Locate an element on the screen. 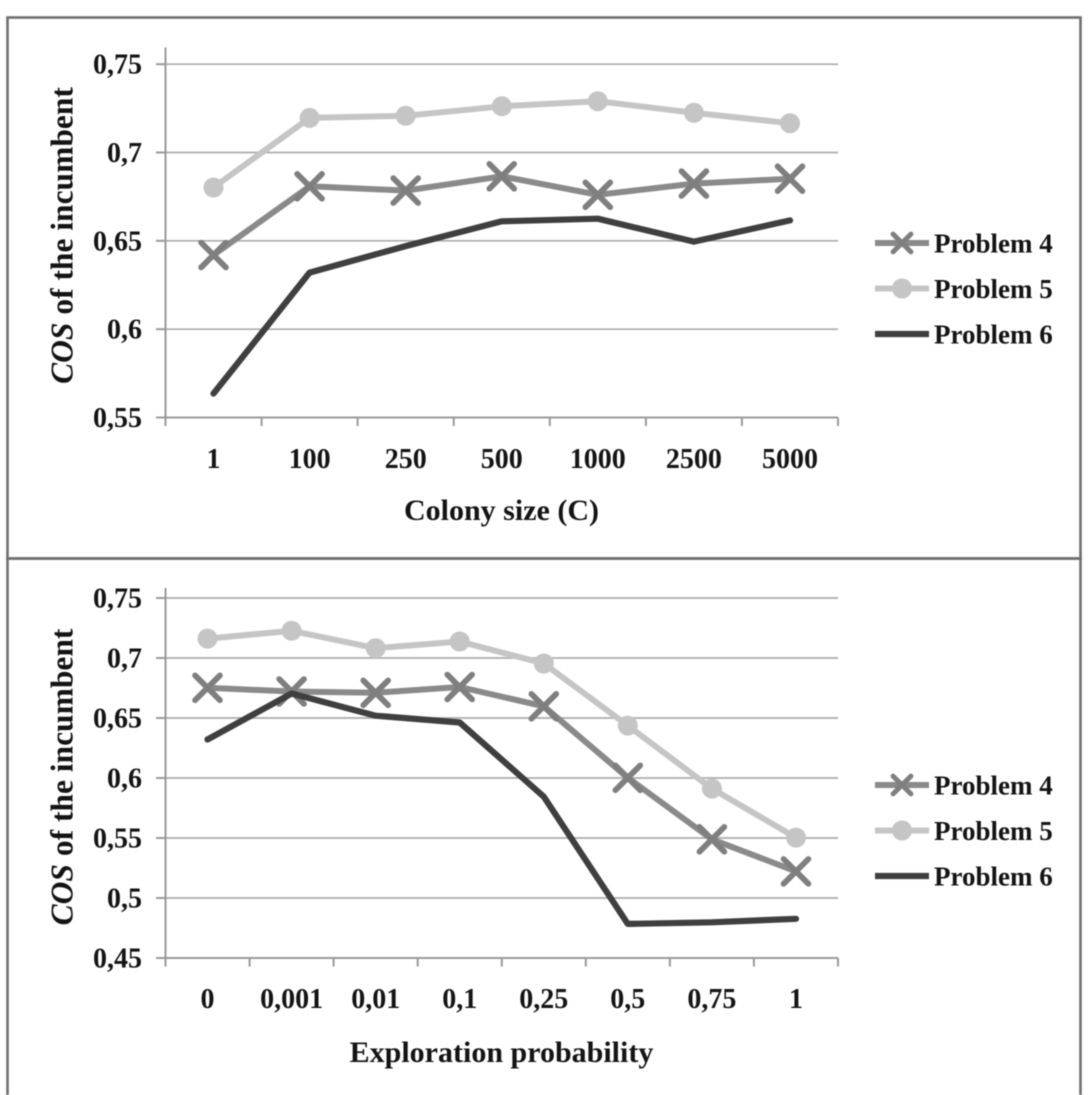  svg-text: Colony size (C) is located at coordinates (501, 510).